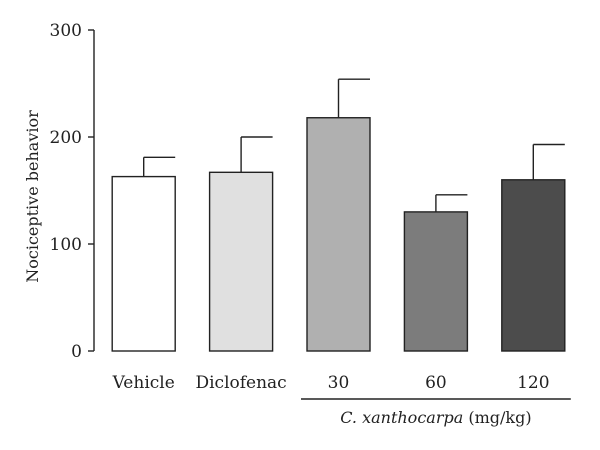 The width and height of the screenshot is (600, 450). I want to click on y-tick-label: 100, so click(66, 245).